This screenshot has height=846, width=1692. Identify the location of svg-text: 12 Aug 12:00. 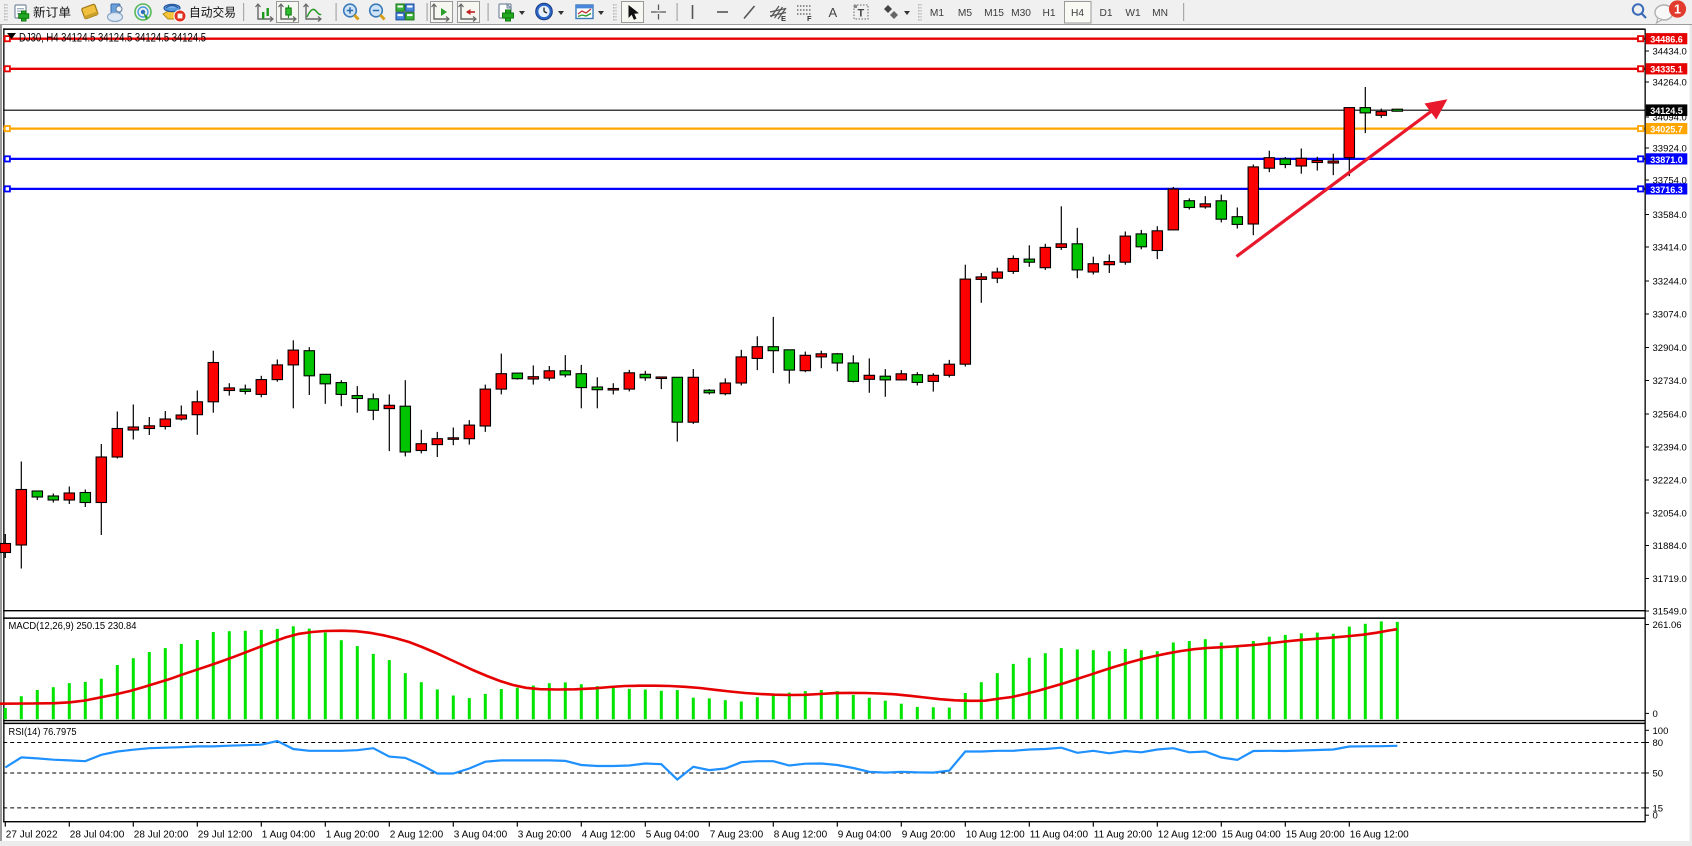
(1187, 835).